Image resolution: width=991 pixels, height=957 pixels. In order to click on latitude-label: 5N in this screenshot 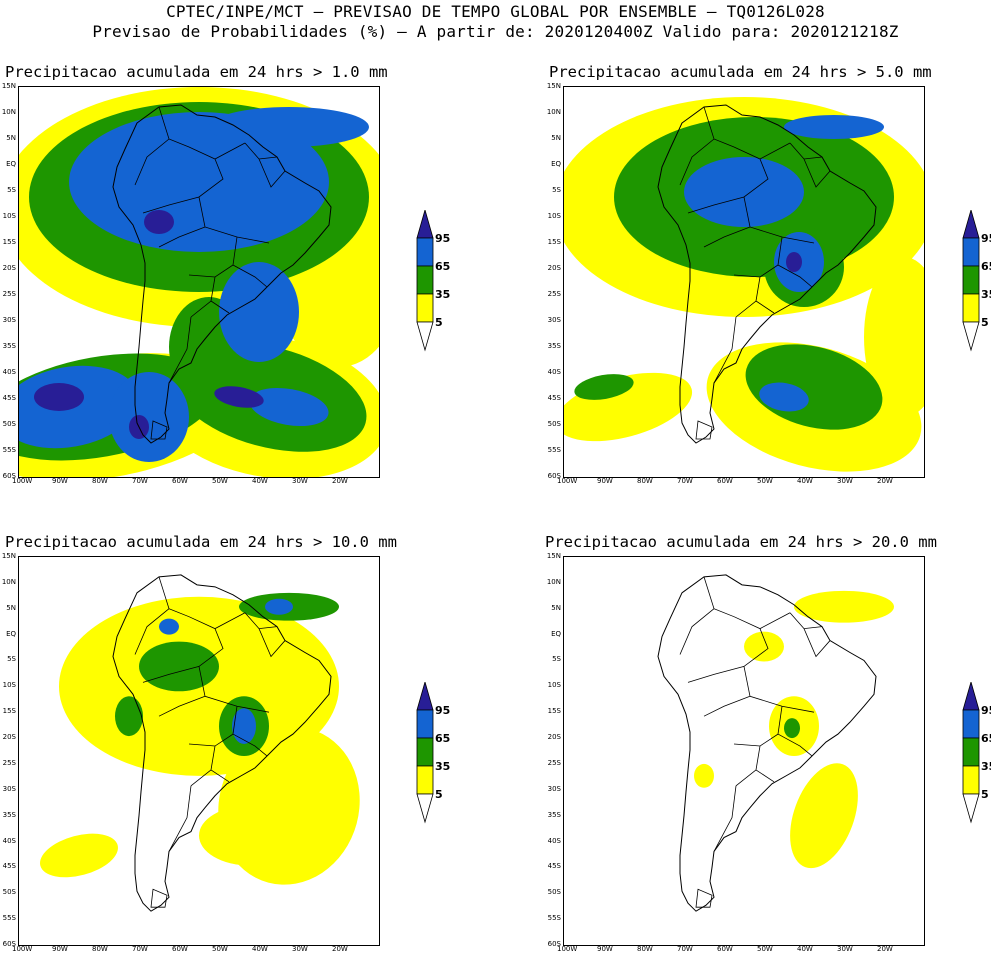, I will do `click(556, 607)`.